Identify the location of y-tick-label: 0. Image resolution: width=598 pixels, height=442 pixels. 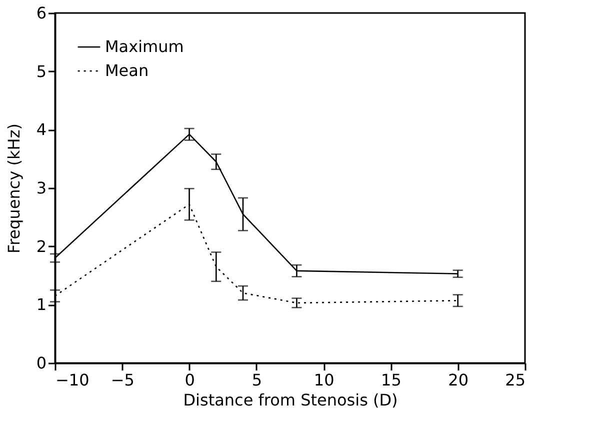
(41, 363).